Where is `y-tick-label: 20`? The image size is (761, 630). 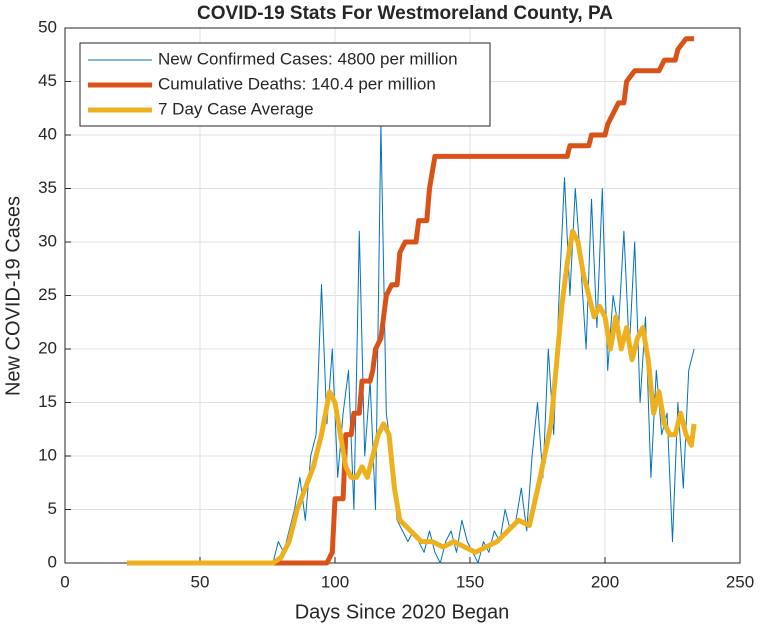 y-tick-label: 20 is located at coordinates (47, 347).